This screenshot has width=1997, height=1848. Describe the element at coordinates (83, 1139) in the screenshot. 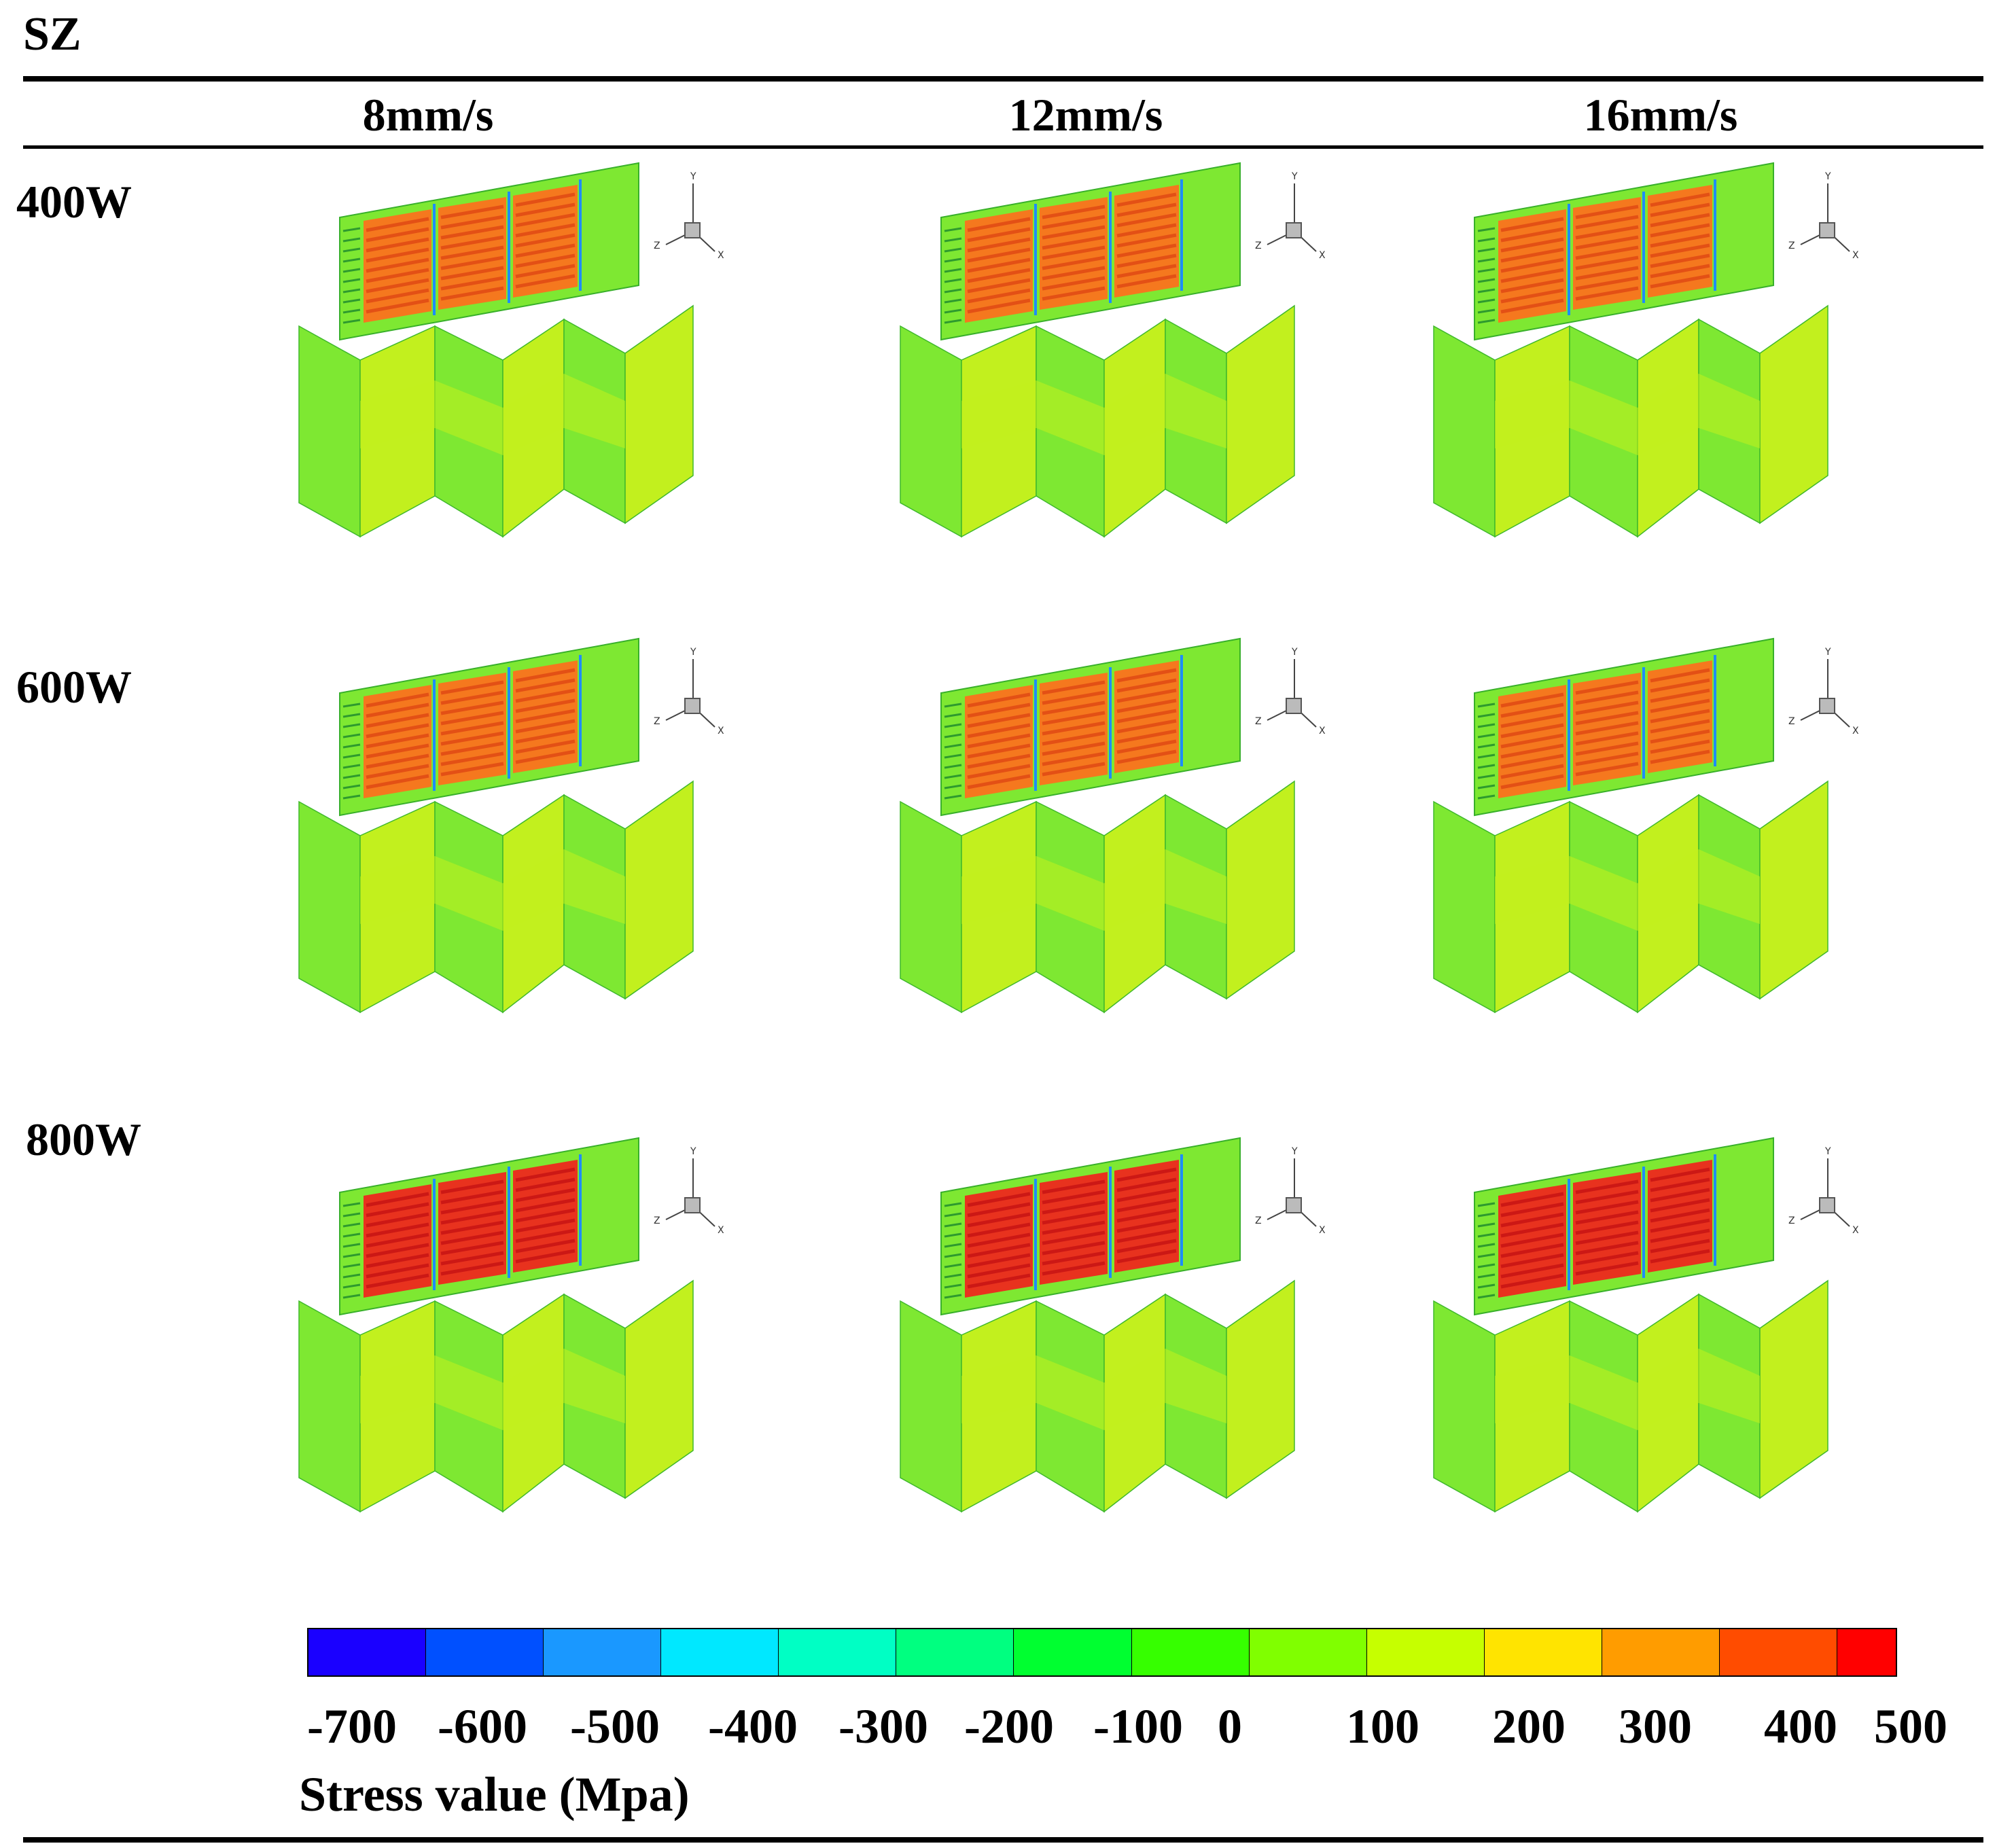

I see `row-label-800w: 800W` at that location.